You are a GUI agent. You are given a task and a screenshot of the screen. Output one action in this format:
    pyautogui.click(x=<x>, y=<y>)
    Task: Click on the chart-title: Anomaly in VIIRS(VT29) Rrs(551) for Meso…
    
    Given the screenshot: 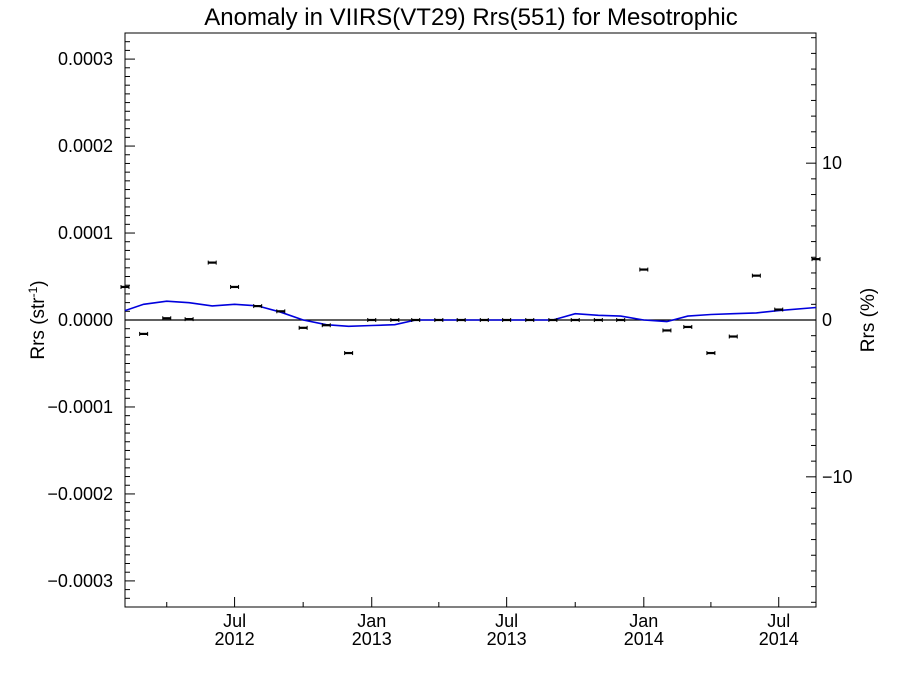 What is the action you would take?
    pyautogui.click(x=471, y=17)
    